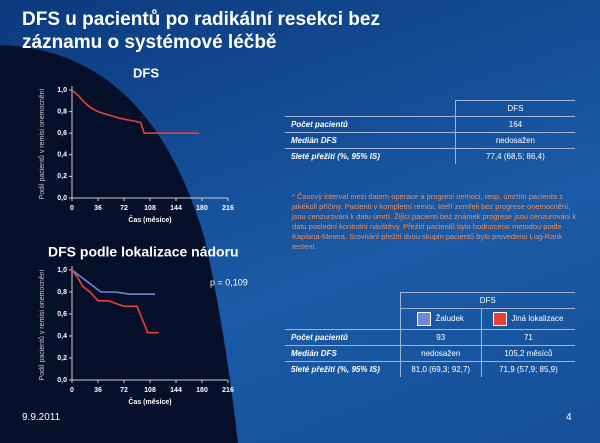  I want to click on chart-title: DFS, so click(146, 72).